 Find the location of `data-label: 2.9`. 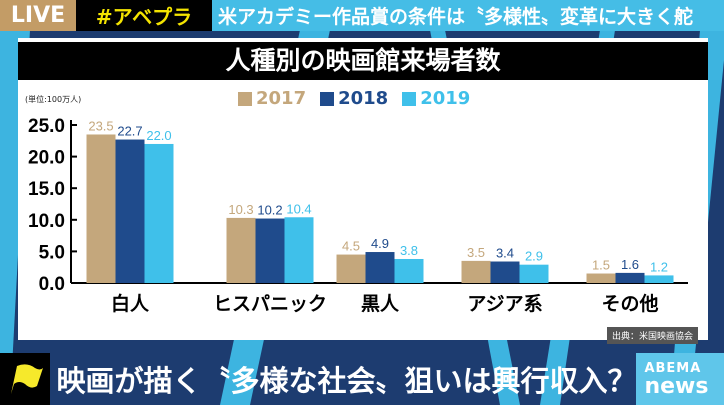

data-label: 2.9 is located at coordinates (534, 256).